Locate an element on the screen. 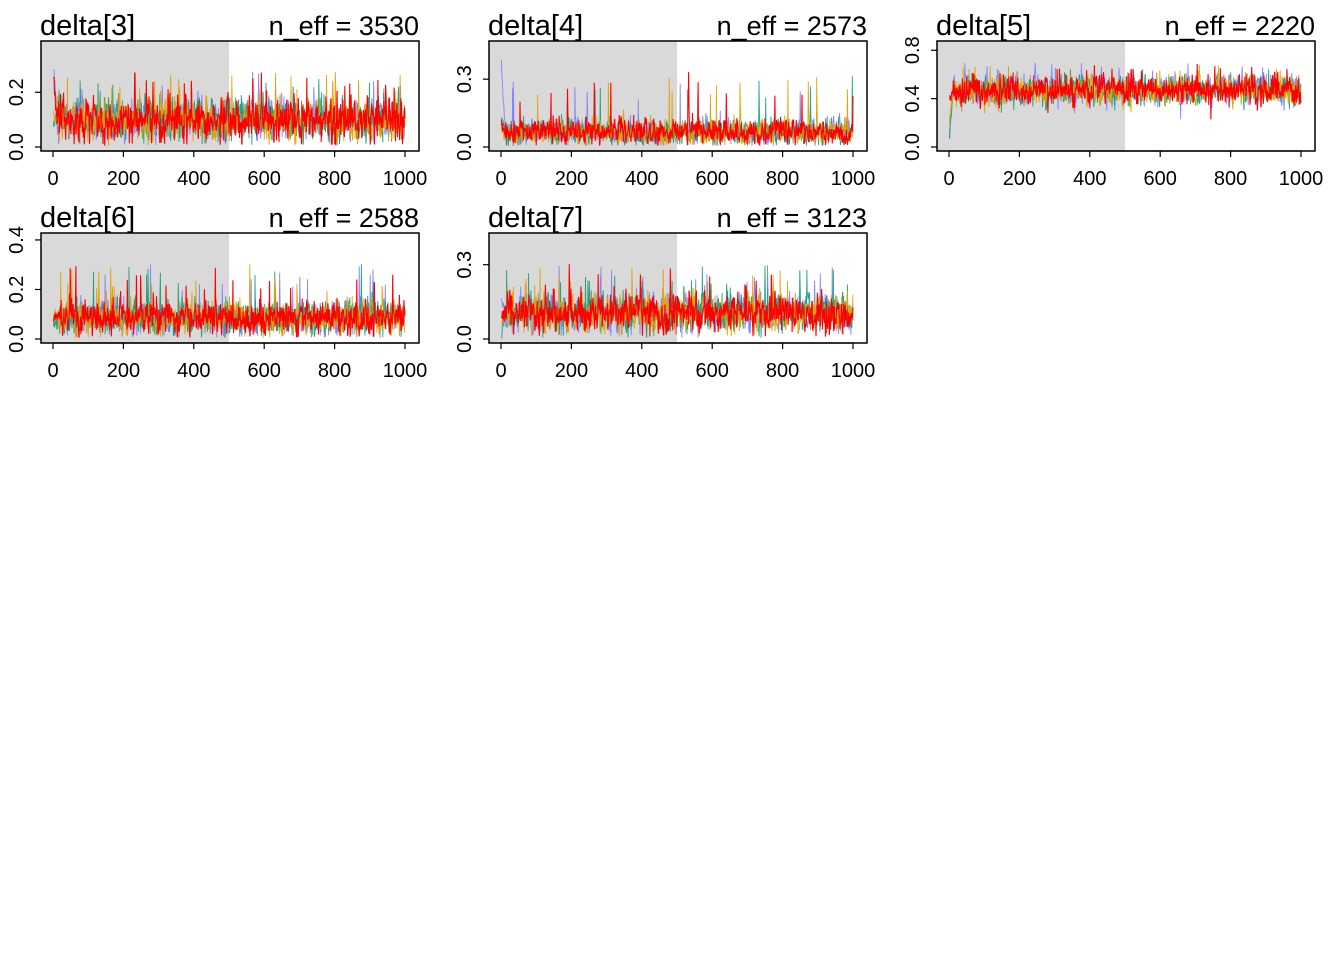  panel-title: delta[3] is located at coordinates (87, 26).